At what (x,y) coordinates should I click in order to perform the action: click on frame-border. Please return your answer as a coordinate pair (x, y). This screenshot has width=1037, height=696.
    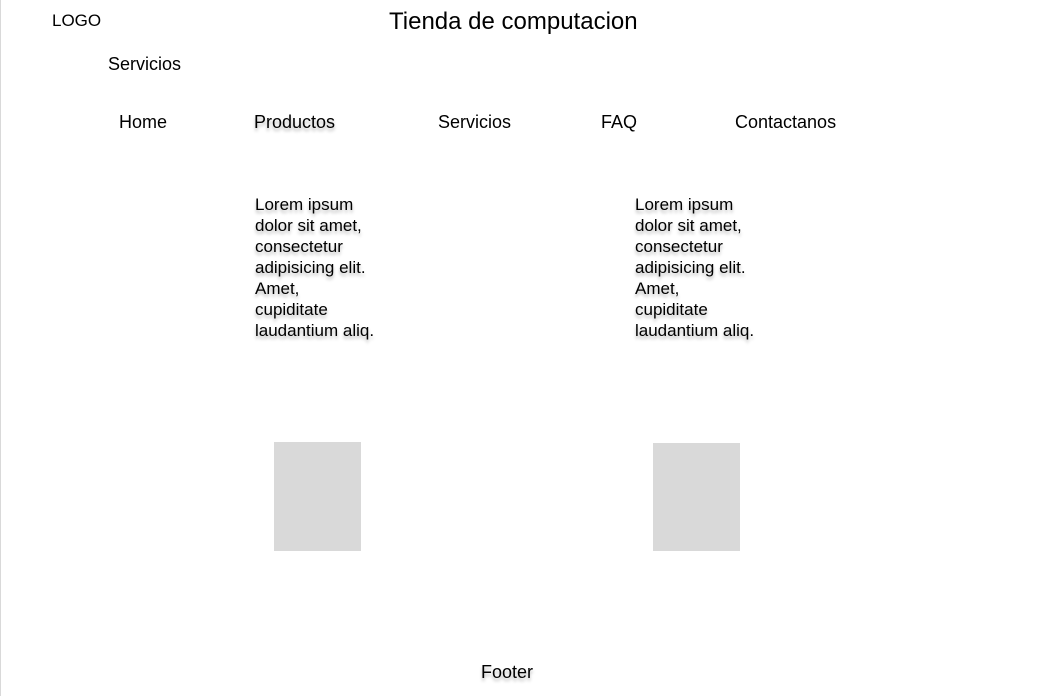
    Looking at the image, I should click on (0, 348).